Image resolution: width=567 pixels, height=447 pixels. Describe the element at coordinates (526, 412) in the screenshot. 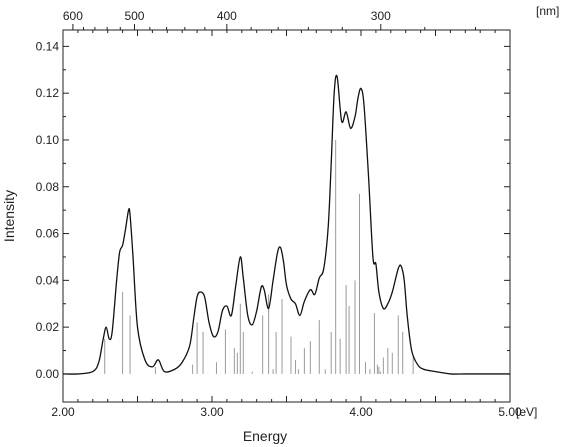

I see `x-unit-label: [eV]` at that location.